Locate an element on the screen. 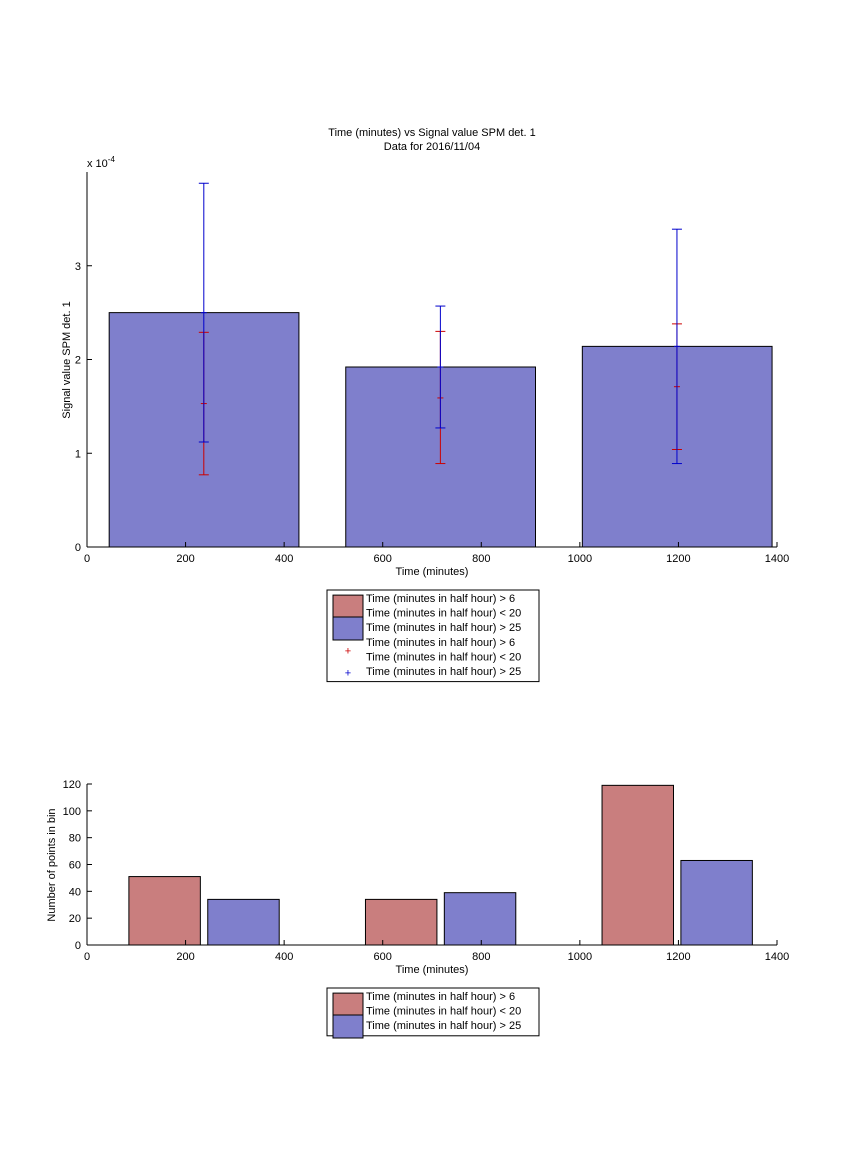 The image size is (864, 1152). y-exponent-base: x 10 is located at coordinates (97, 164).